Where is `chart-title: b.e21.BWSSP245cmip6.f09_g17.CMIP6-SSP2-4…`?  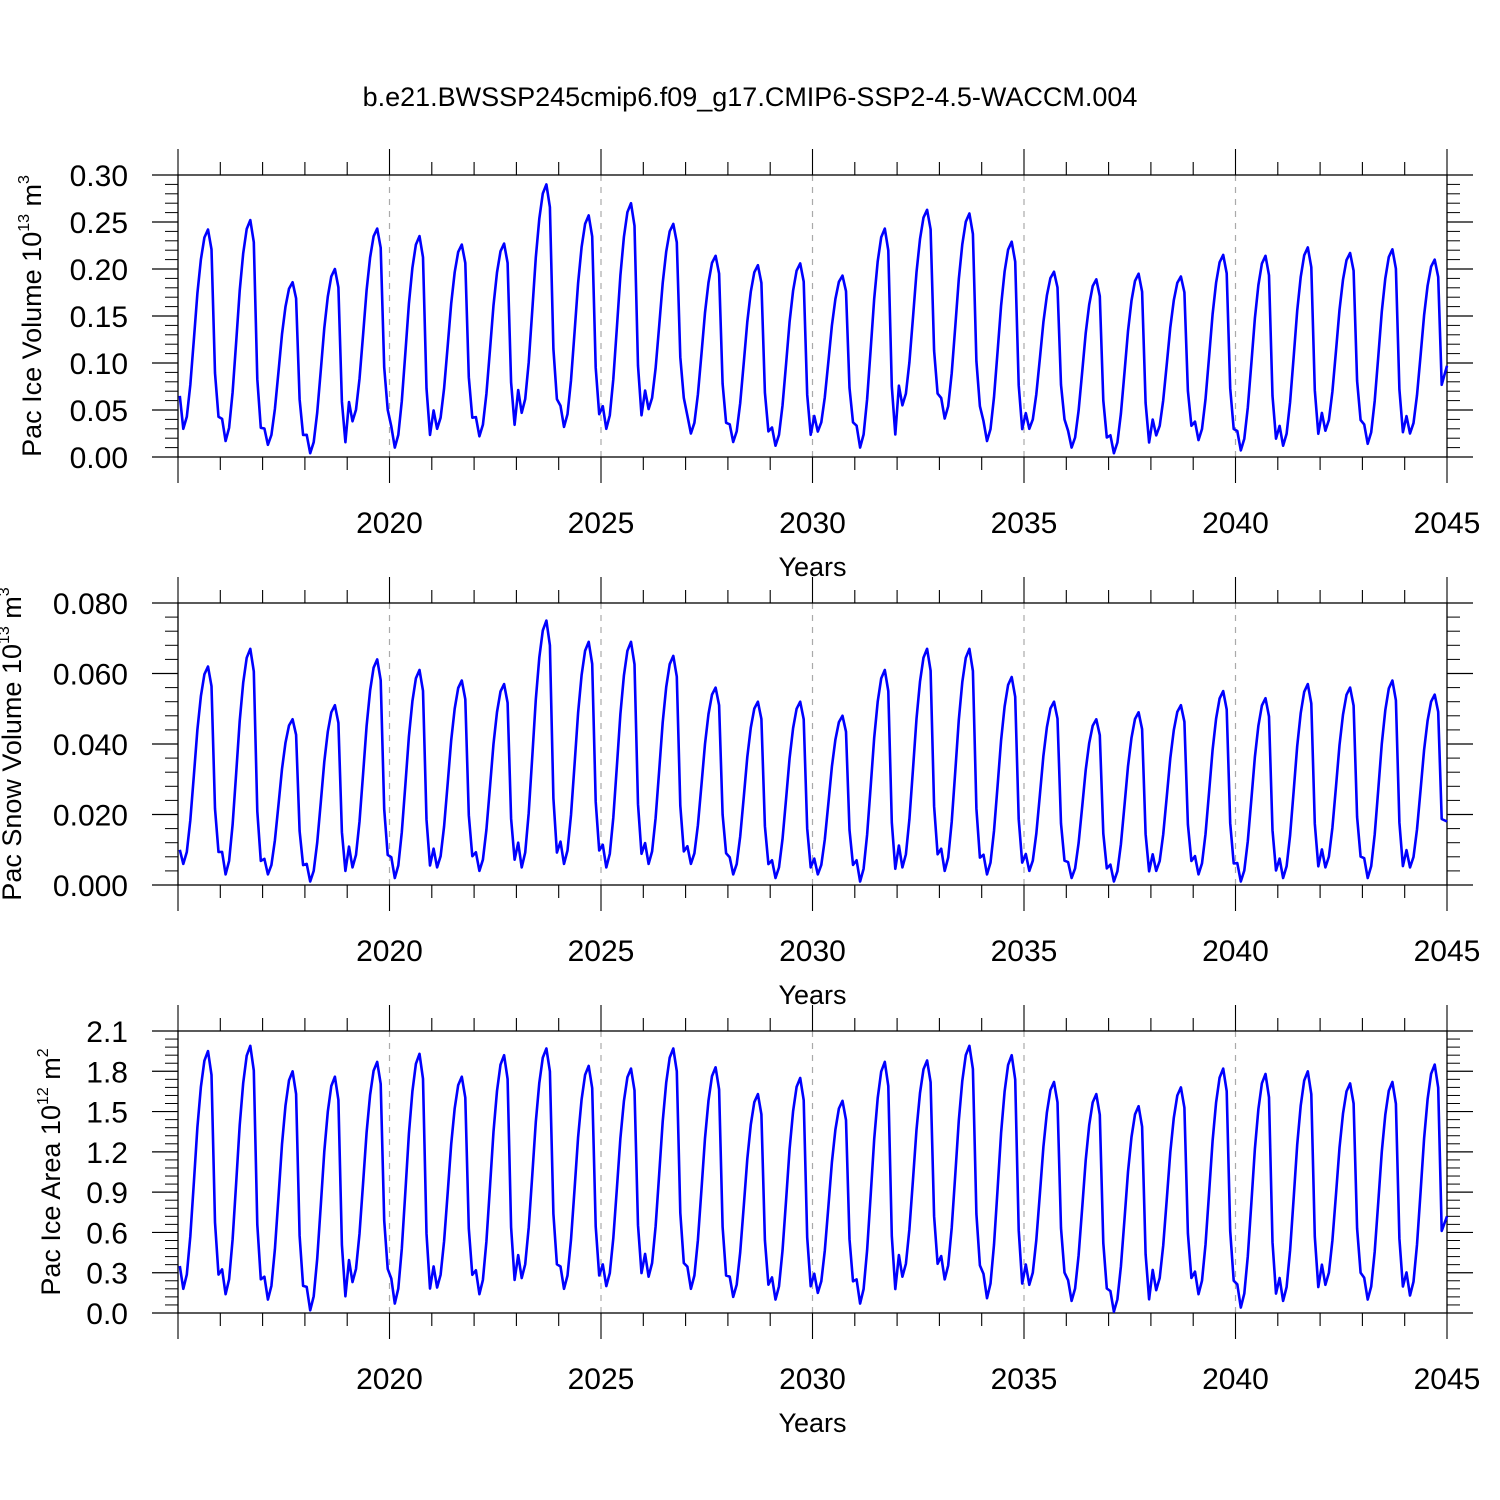 chart-title: b.e21.BWSSP245cmip6.f09_g17.CMIP6-SSP2-4… is located at coordinates (750, 97).